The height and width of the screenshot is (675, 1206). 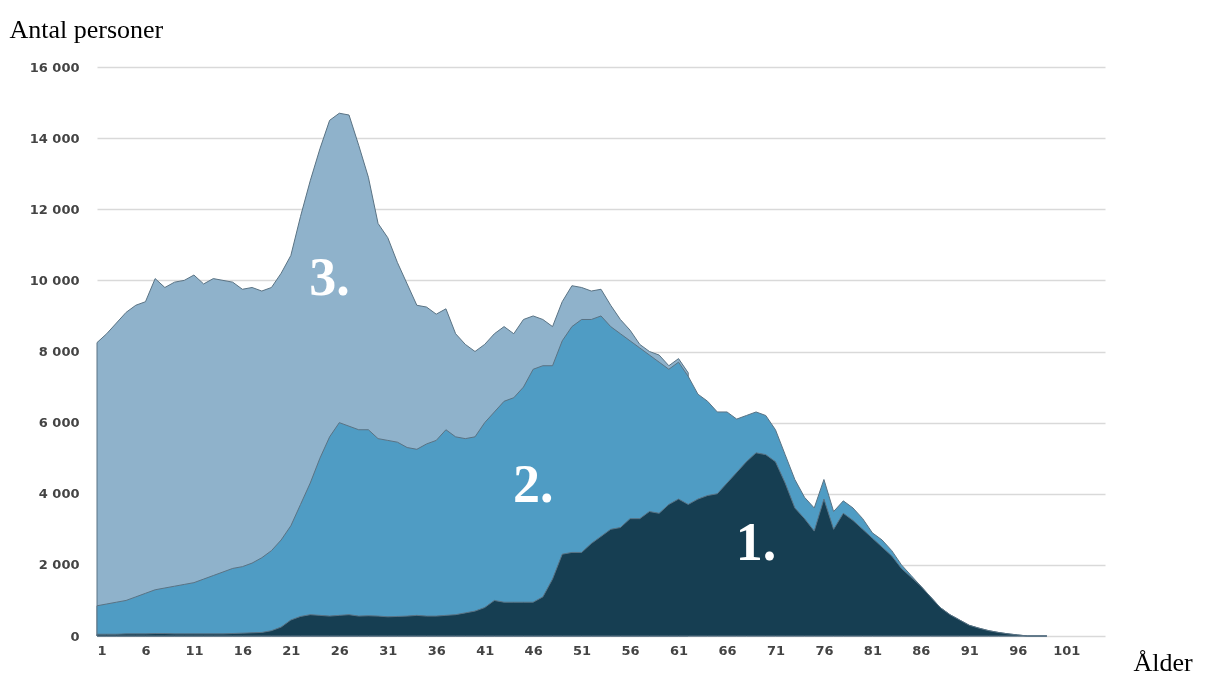 I want to click on x-tick-label: 81, so click(x=872, y=650).